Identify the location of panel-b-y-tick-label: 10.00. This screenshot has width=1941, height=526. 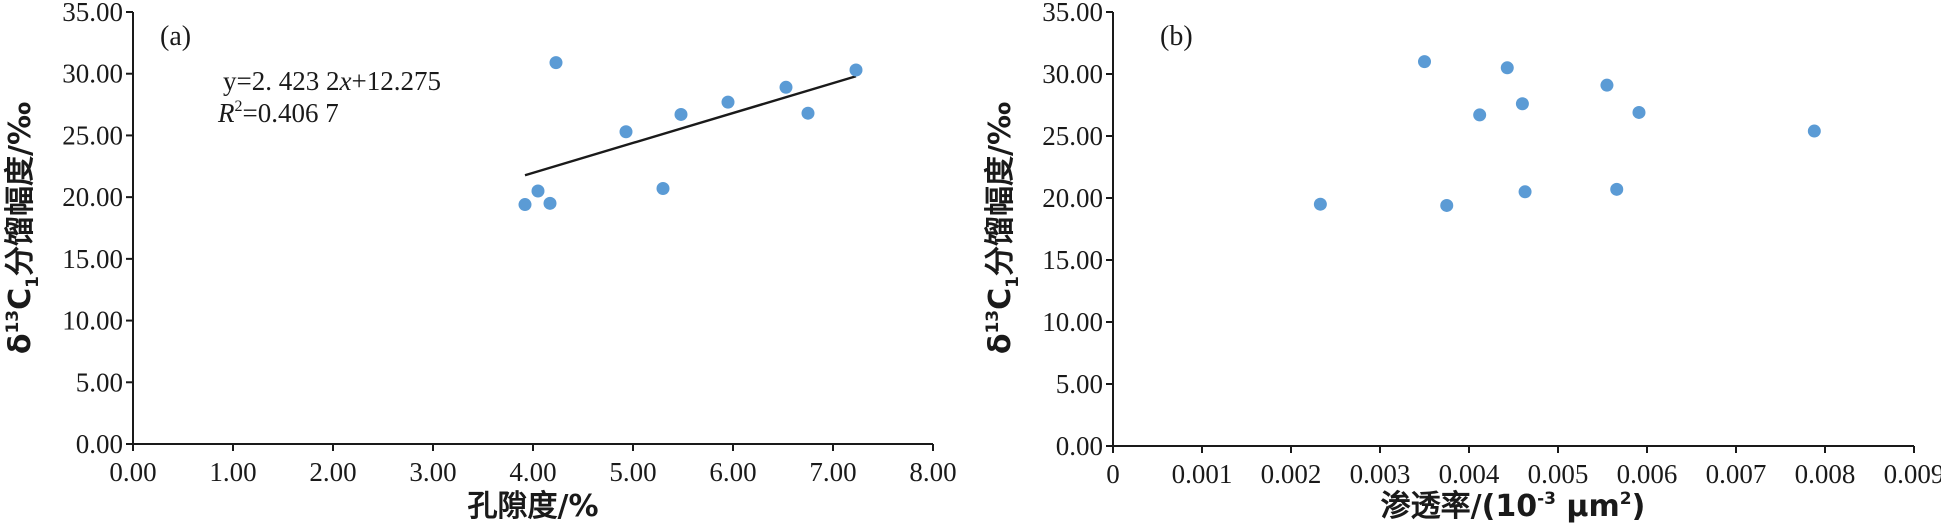
(1072, 322).